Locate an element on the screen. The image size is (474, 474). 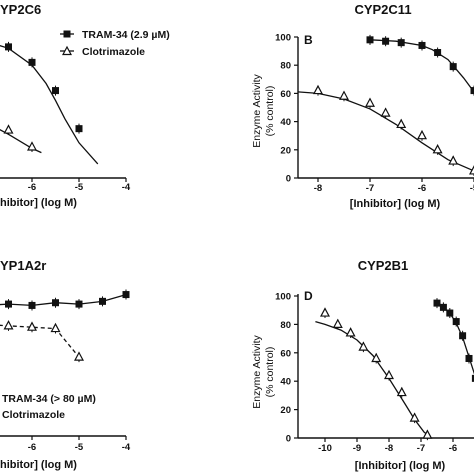
panel-b-y-axis-label-line1: Enzyme Activity is located at coordinates (257, 110).